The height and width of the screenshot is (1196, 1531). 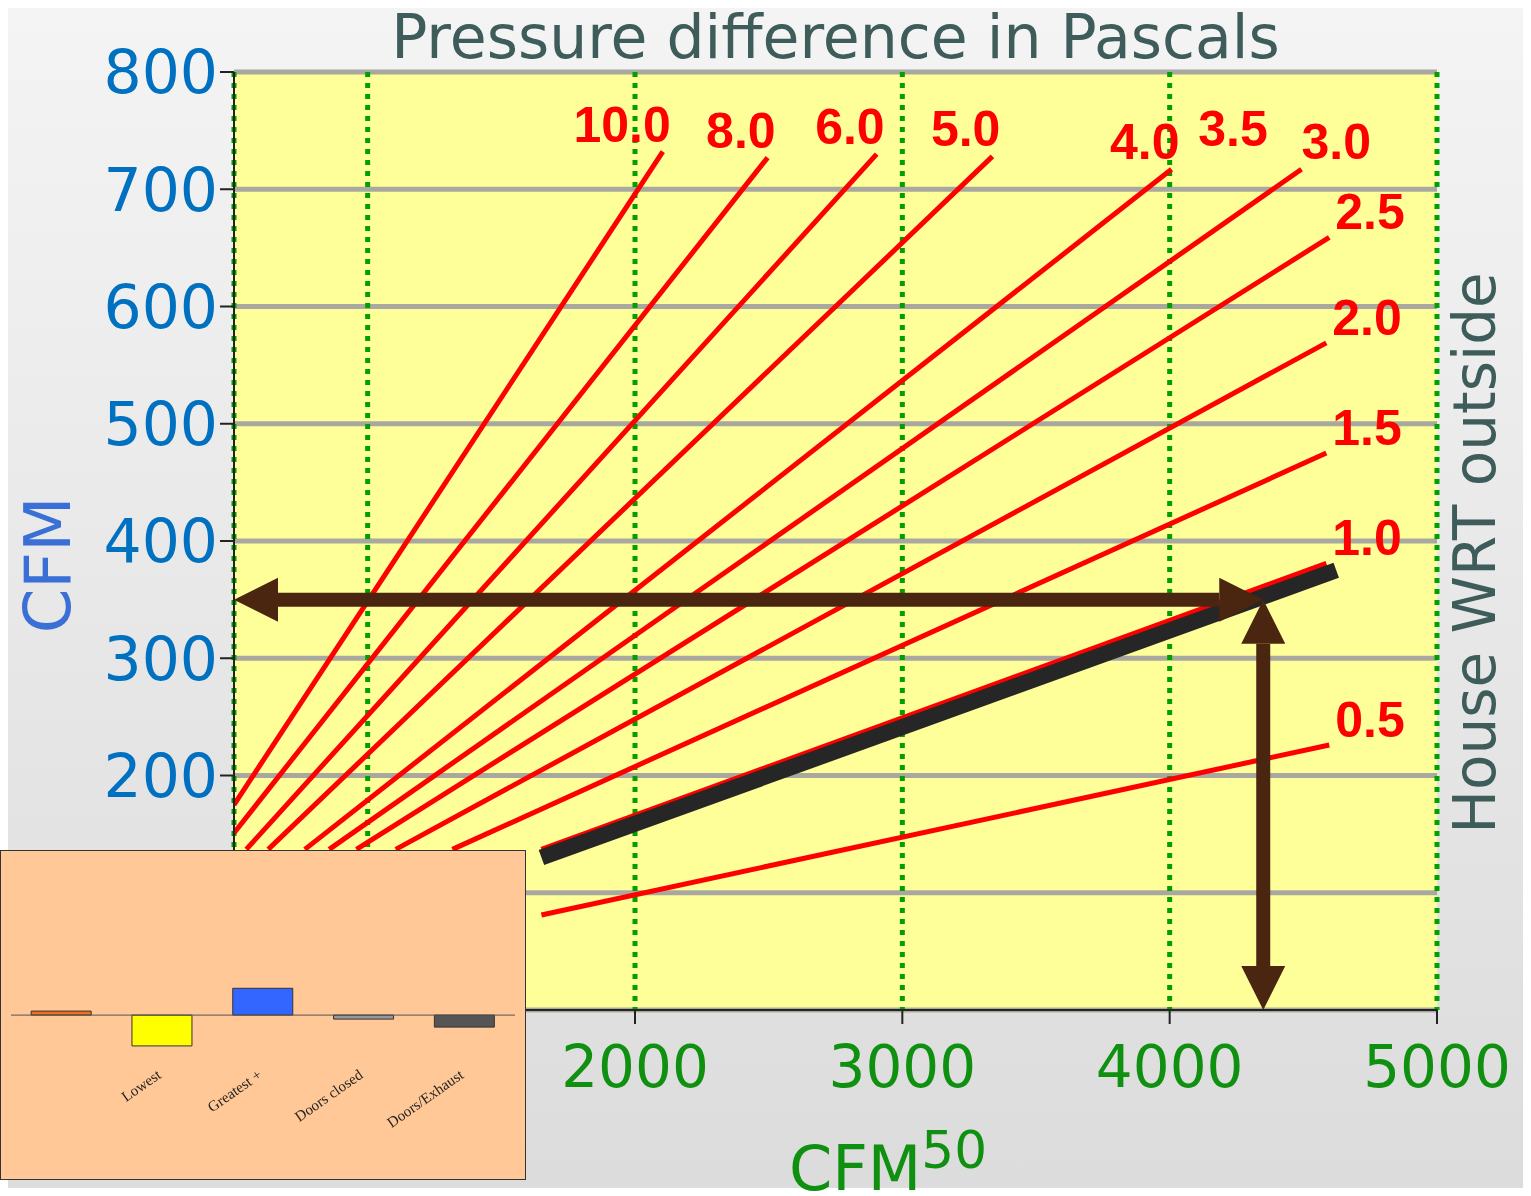 What do you see at coordinates (1370, 720) in the screenshot?
I see `series-label: 0.5` at bounding box center [1370, 720].